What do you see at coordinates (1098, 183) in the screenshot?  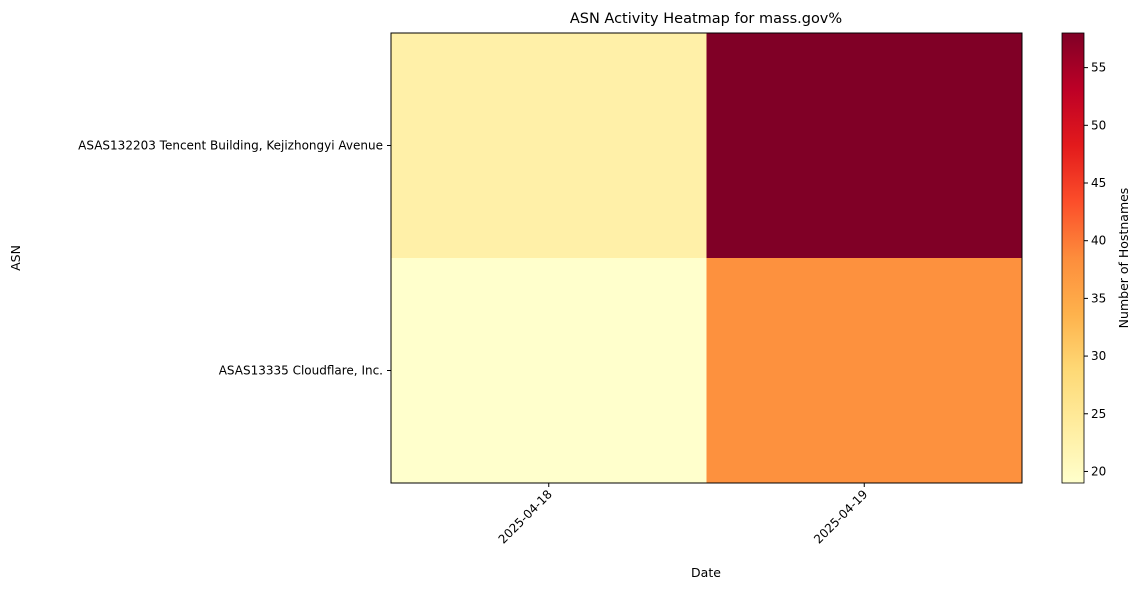 I see `colorbar-tick-label: 45` at bounding box center [1098, 183].